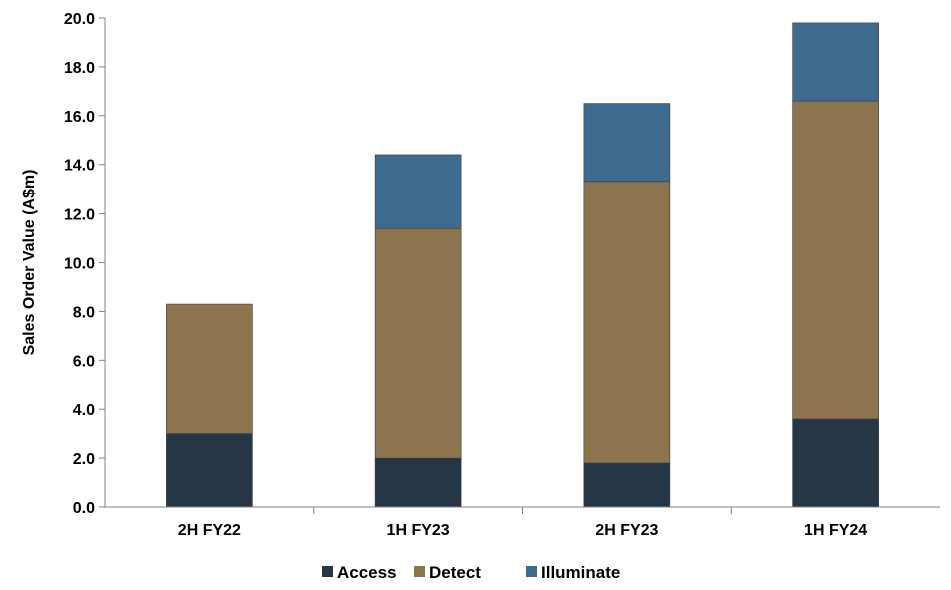  I want to click on x-tick-label: 1H FY23, so click(418, 530).